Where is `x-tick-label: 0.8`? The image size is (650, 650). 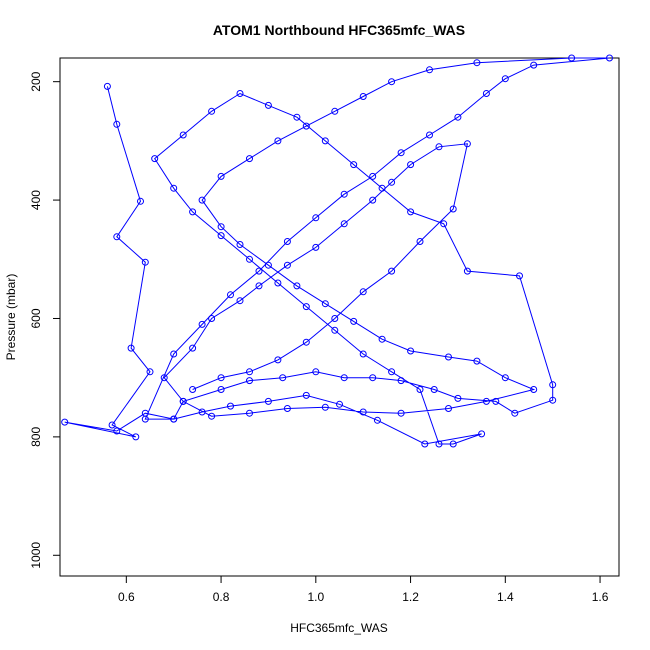
x-tick-label: 0.8 is located at coordinates (221, 597).